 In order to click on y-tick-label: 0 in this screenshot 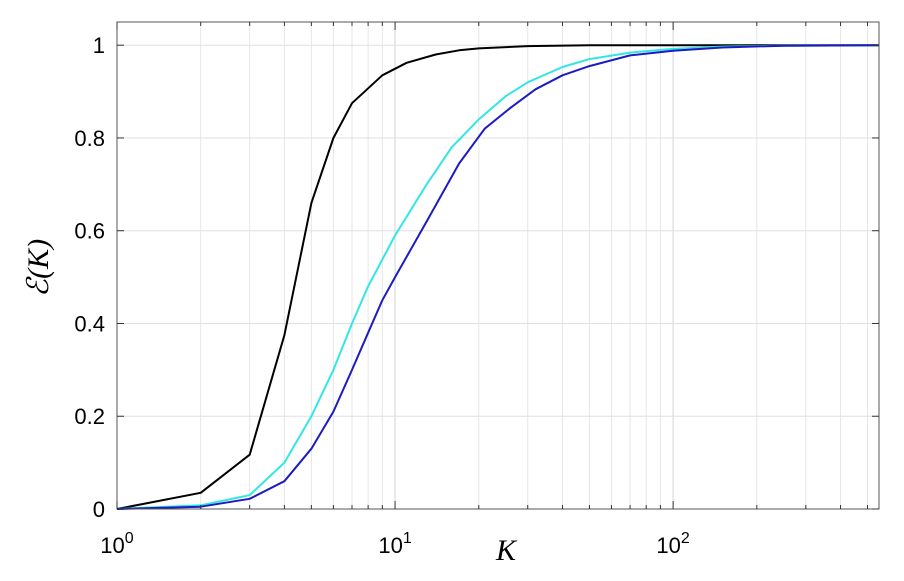, I will do `click(99, 509)`.